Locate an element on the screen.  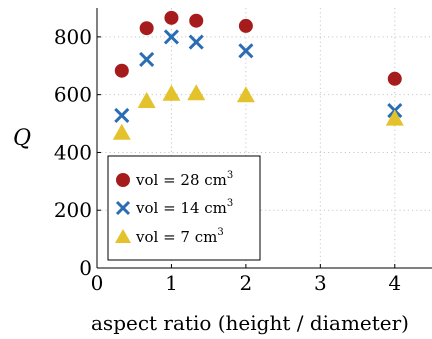
legend-label-14-sup: 3 is located at coordinates (230, 203).